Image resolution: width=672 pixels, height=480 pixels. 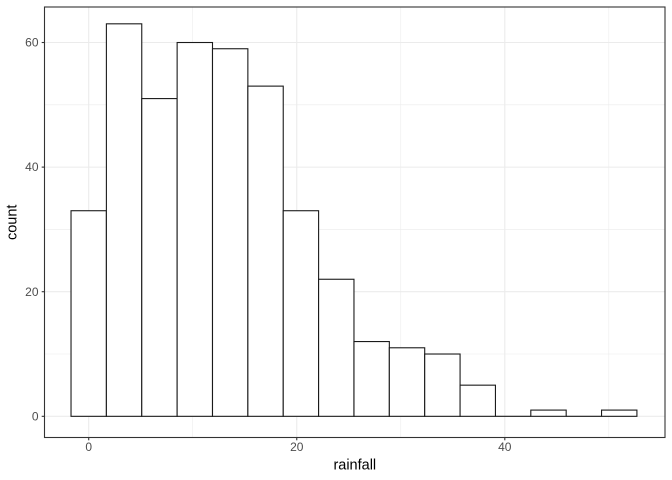 What do you see at coordinates (32, 167) in the screenshot?
I see `y-tick-label: 40` at bounding box center [32, 167].